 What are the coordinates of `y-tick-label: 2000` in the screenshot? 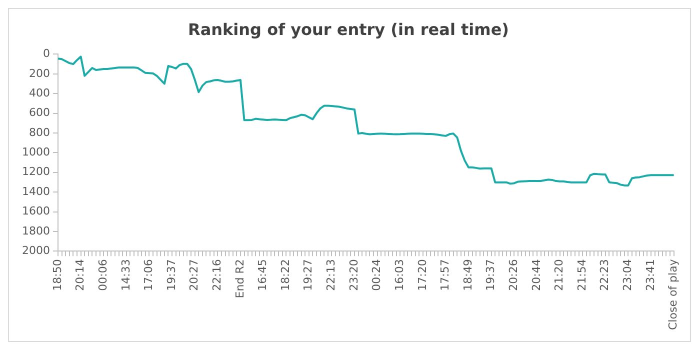 It's located at (36, 251).